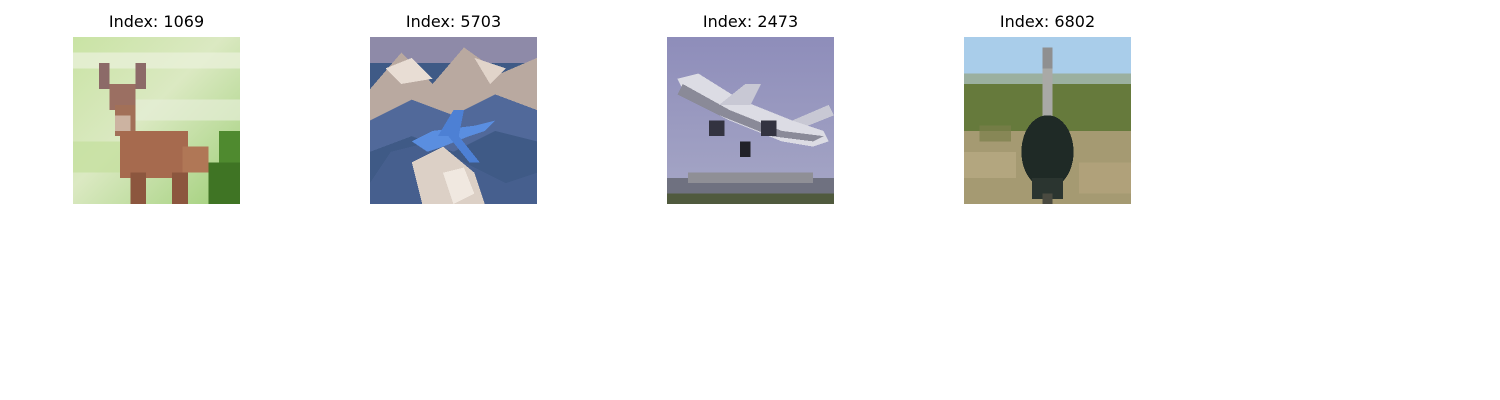 Image resolution: width=1500 pixels, height=400 pixels. What do you see at coordinates (750, 120) in the screenshot?
I see `airplane-takeoff-thumbnail` at bounding box center [750, 120].